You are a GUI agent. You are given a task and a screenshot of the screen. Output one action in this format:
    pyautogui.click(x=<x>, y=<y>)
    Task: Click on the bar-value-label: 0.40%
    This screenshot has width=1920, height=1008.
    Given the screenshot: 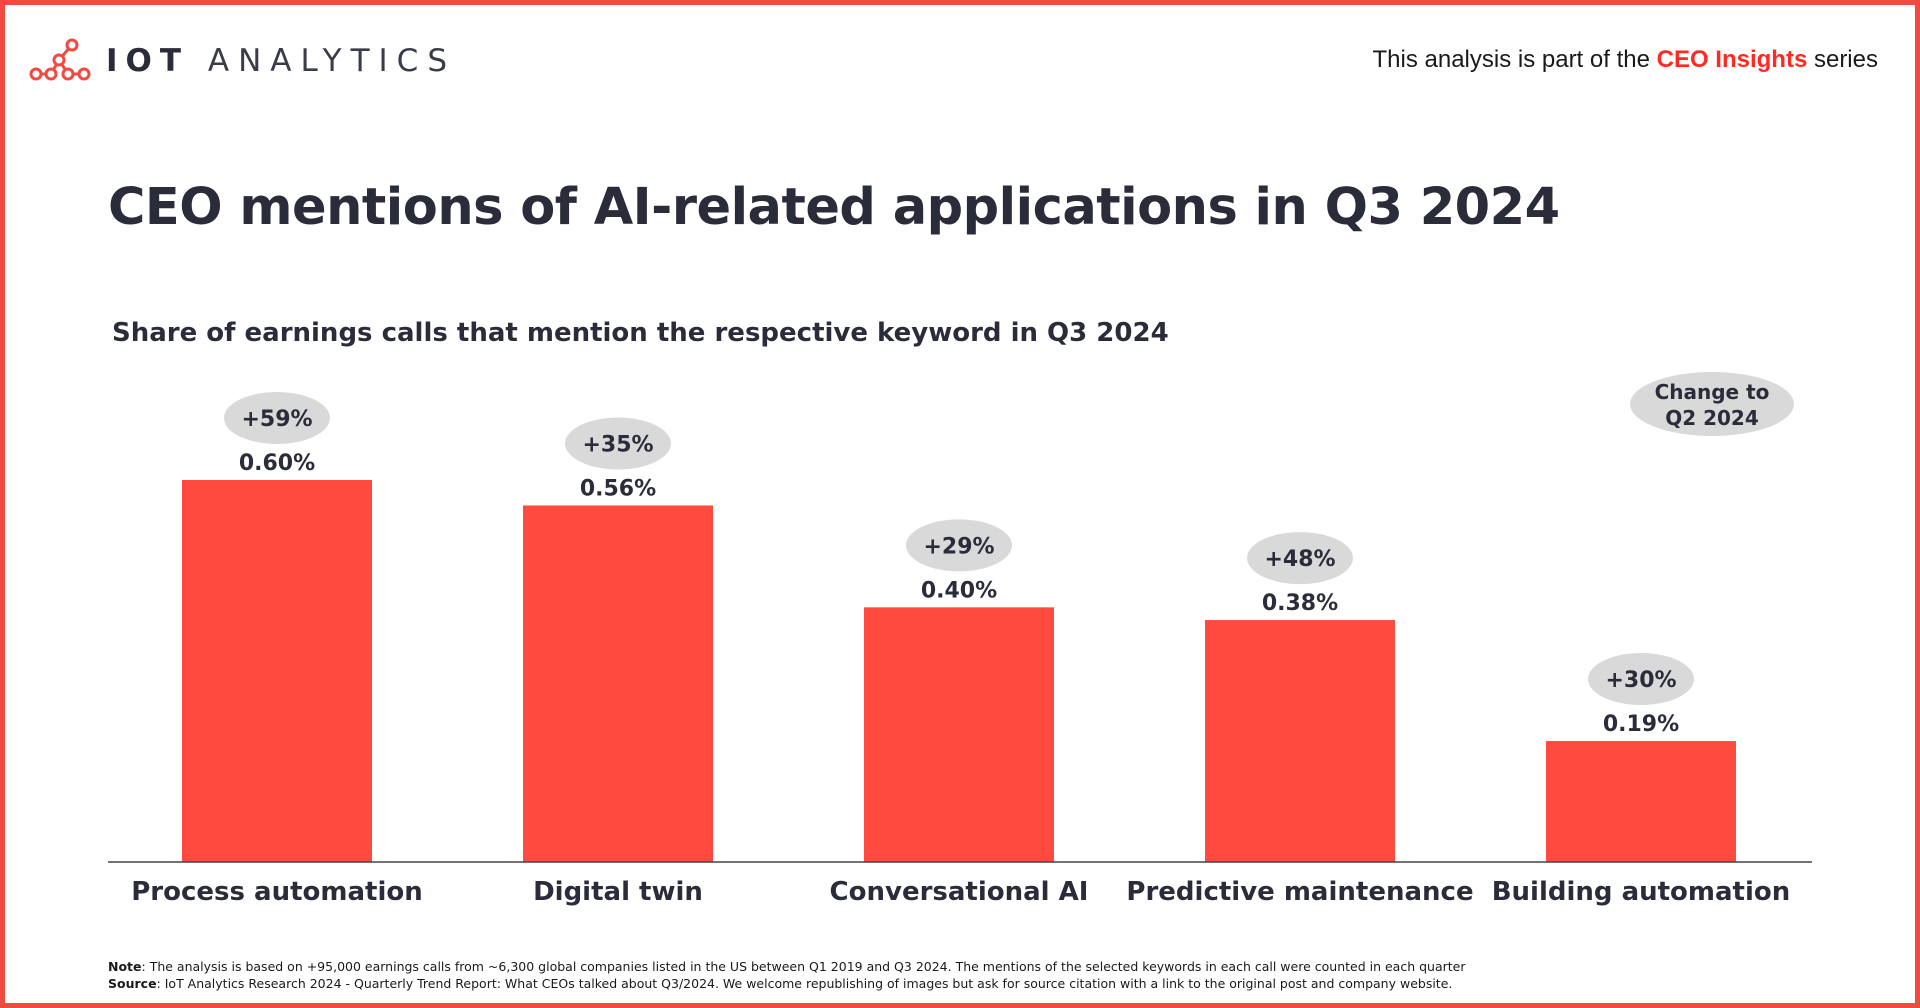 What is the action you would take?
    pyautogui.click(x=959, y=590)
    